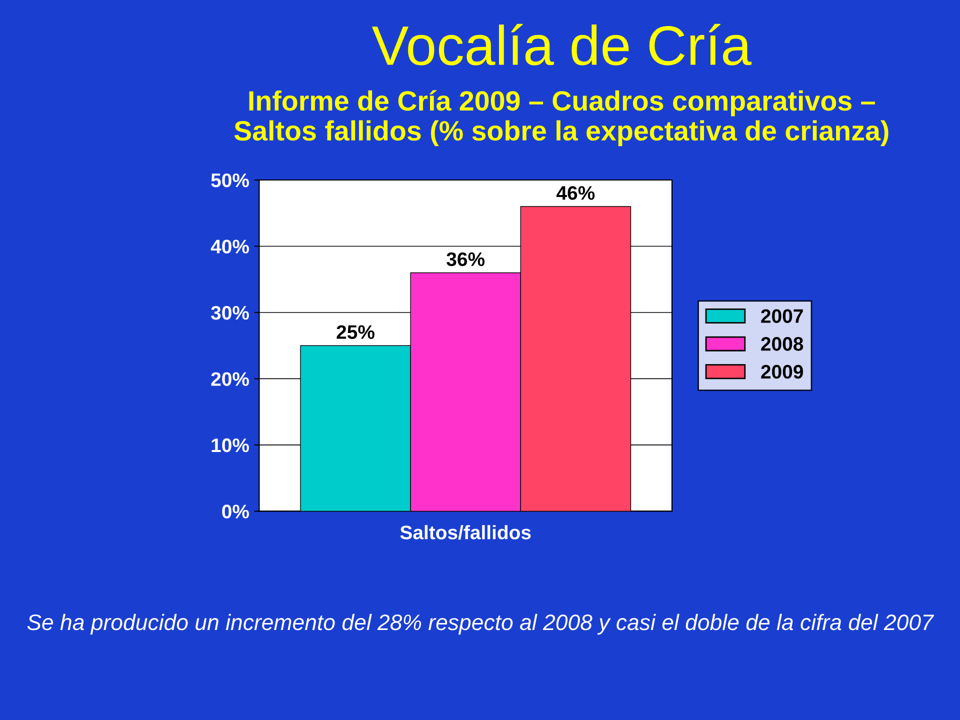  What do you see at coordinates (230, 180) in the screenshot?
I see `y-tick-label: 50%` at bounding box center [230, 180].